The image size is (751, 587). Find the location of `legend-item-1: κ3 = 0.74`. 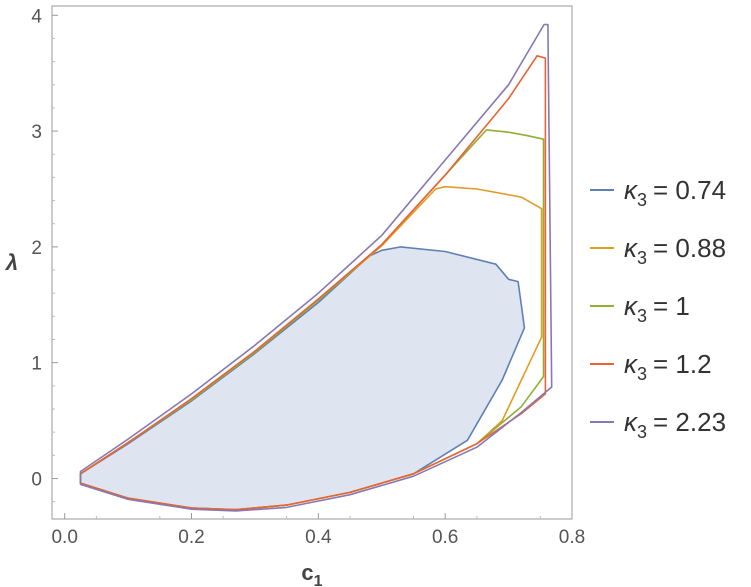

legend-item-1: κ3 = 0.74 is located at coordinates (658, 192).